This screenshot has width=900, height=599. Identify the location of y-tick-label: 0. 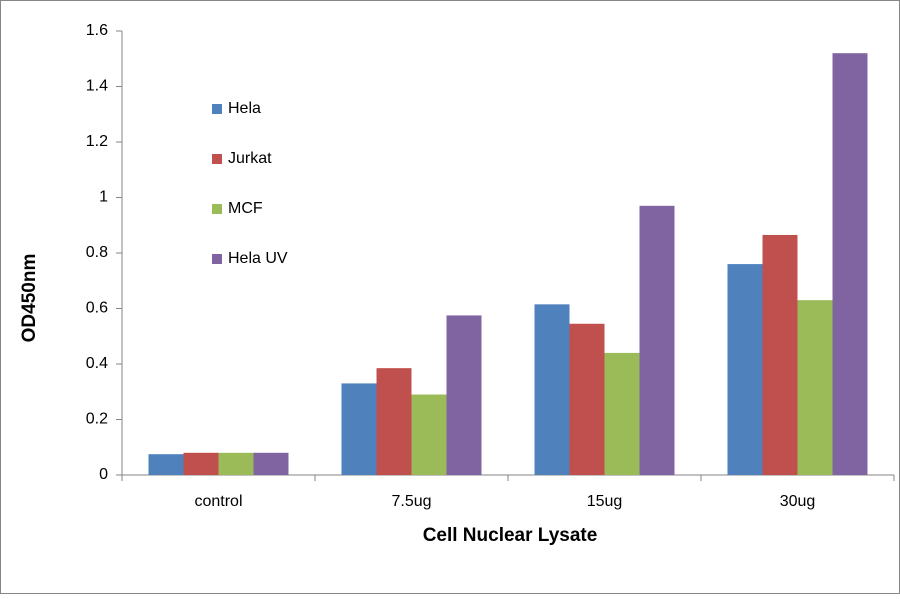
(103, 474).